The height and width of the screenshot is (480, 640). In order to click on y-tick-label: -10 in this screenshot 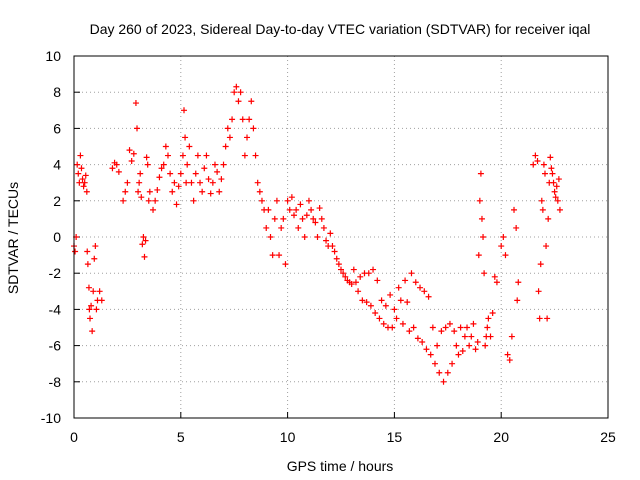, I will do `click(51, 418)`.